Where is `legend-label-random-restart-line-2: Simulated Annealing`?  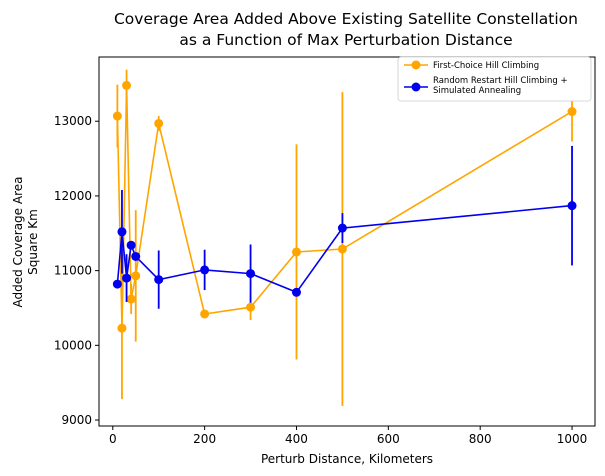 legend-label-random-restart-line-2: Simulated Annealing is located at coordinates (477, 91).